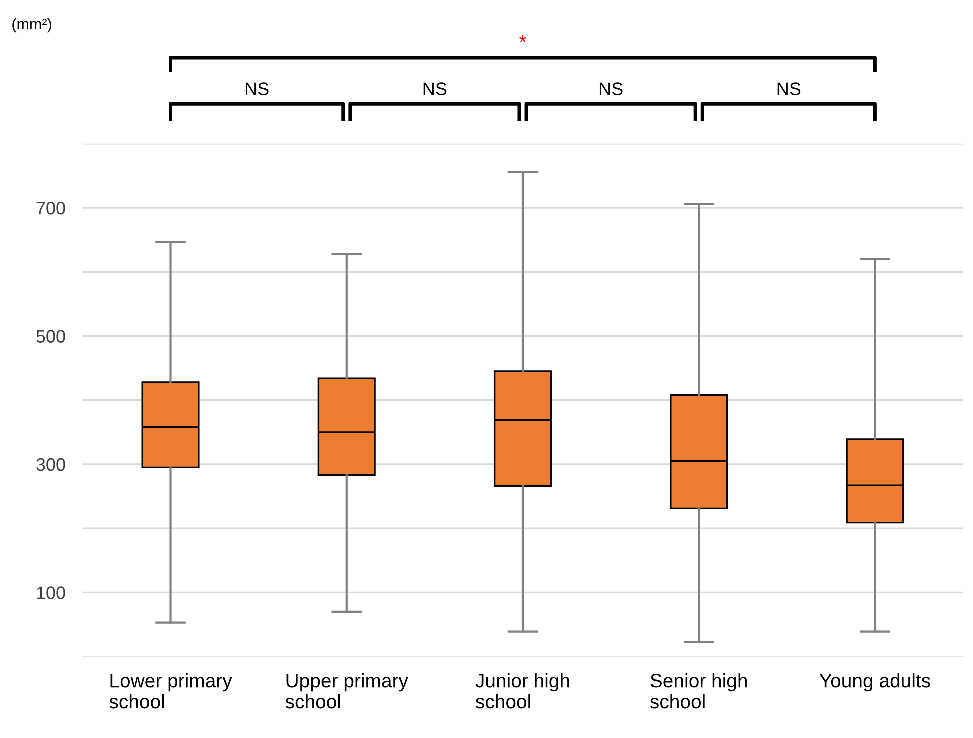 The image size is (973, 738). I want to click on y-tick-label: 500, so click(51, 336).